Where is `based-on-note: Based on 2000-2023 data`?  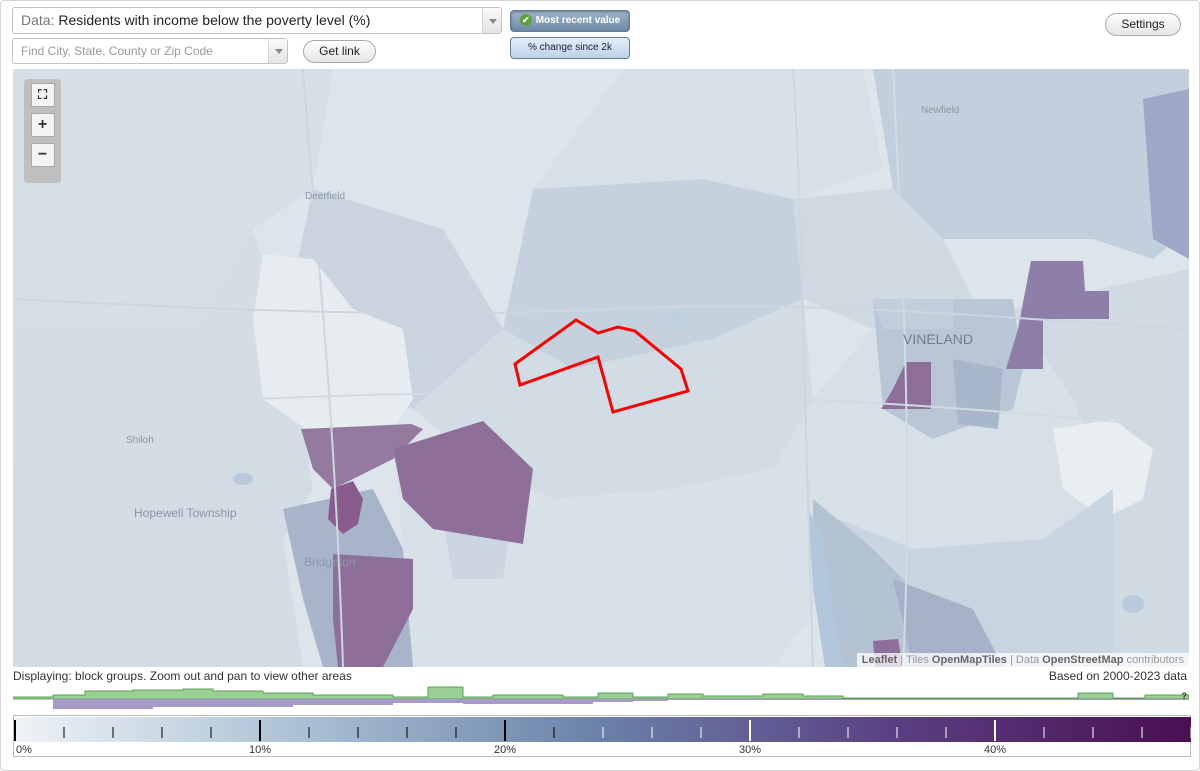
based-on-note: Based on 2000-2023 data is located at coordinates (1117, 676).